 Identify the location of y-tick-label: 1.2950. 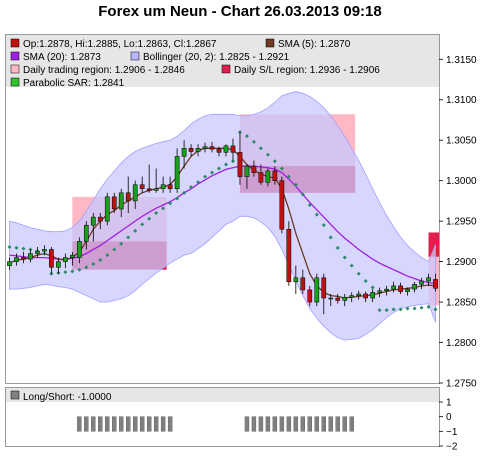
(461, 222).